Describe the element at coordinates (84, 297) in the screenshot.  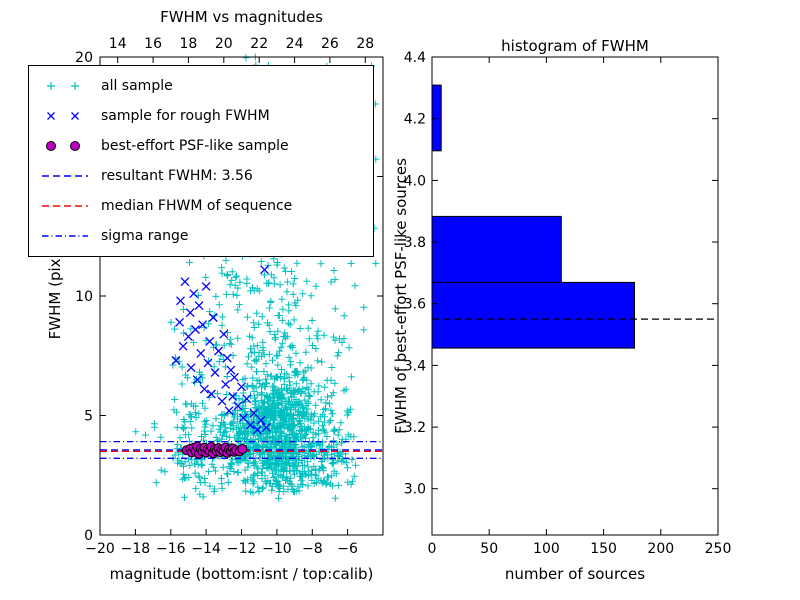
I see `y-tick-label: 10` at that location.